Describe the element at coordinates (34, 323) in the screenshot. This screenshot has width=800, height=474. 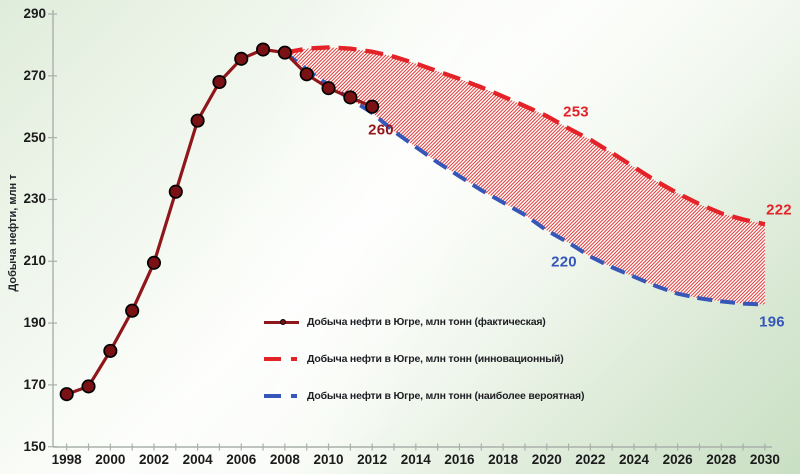
I see `y-tick-label: 190` at that location.